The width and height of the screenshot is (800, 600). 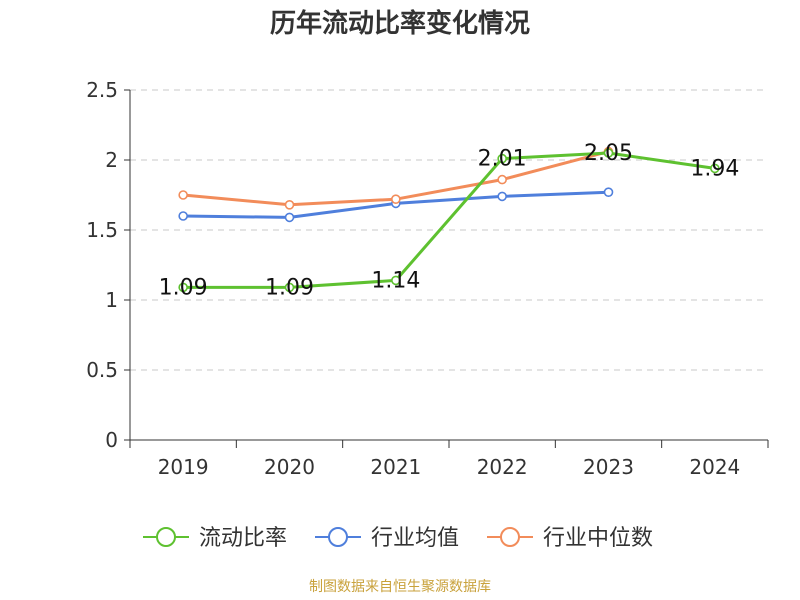 What do you see at coordinates (608, 467) in the screenshot?
I see `x-tick-label: 2023` at bounding box center [608, 467].